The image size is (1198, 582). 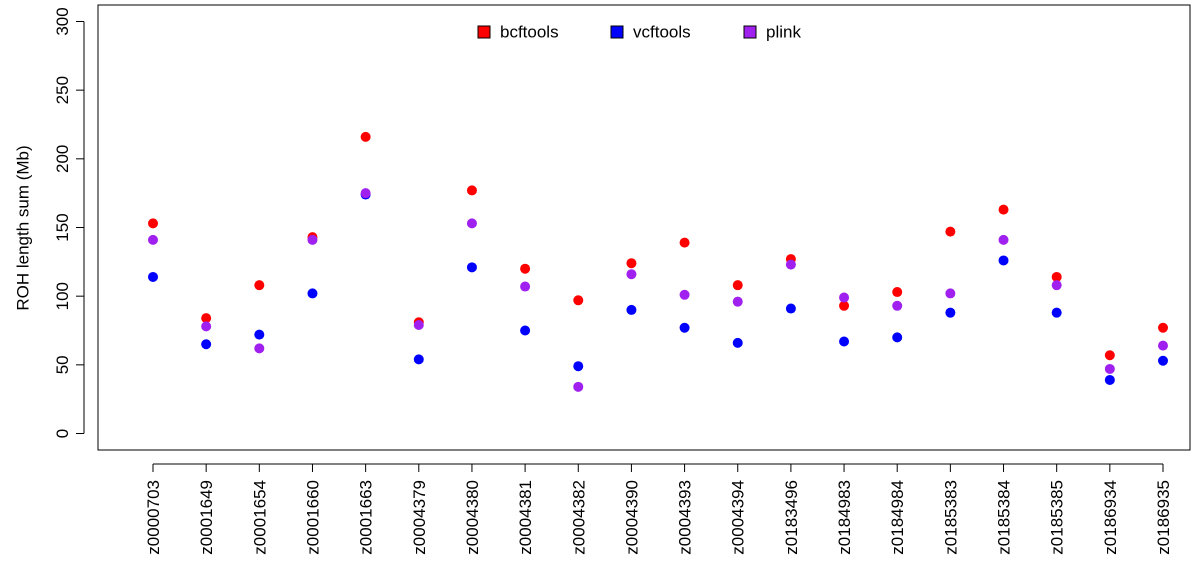 What do you see at coordinates (153, 517) in the screenshot?
I see `x-tick-label: z0000703` at bounding box center [153, 517].